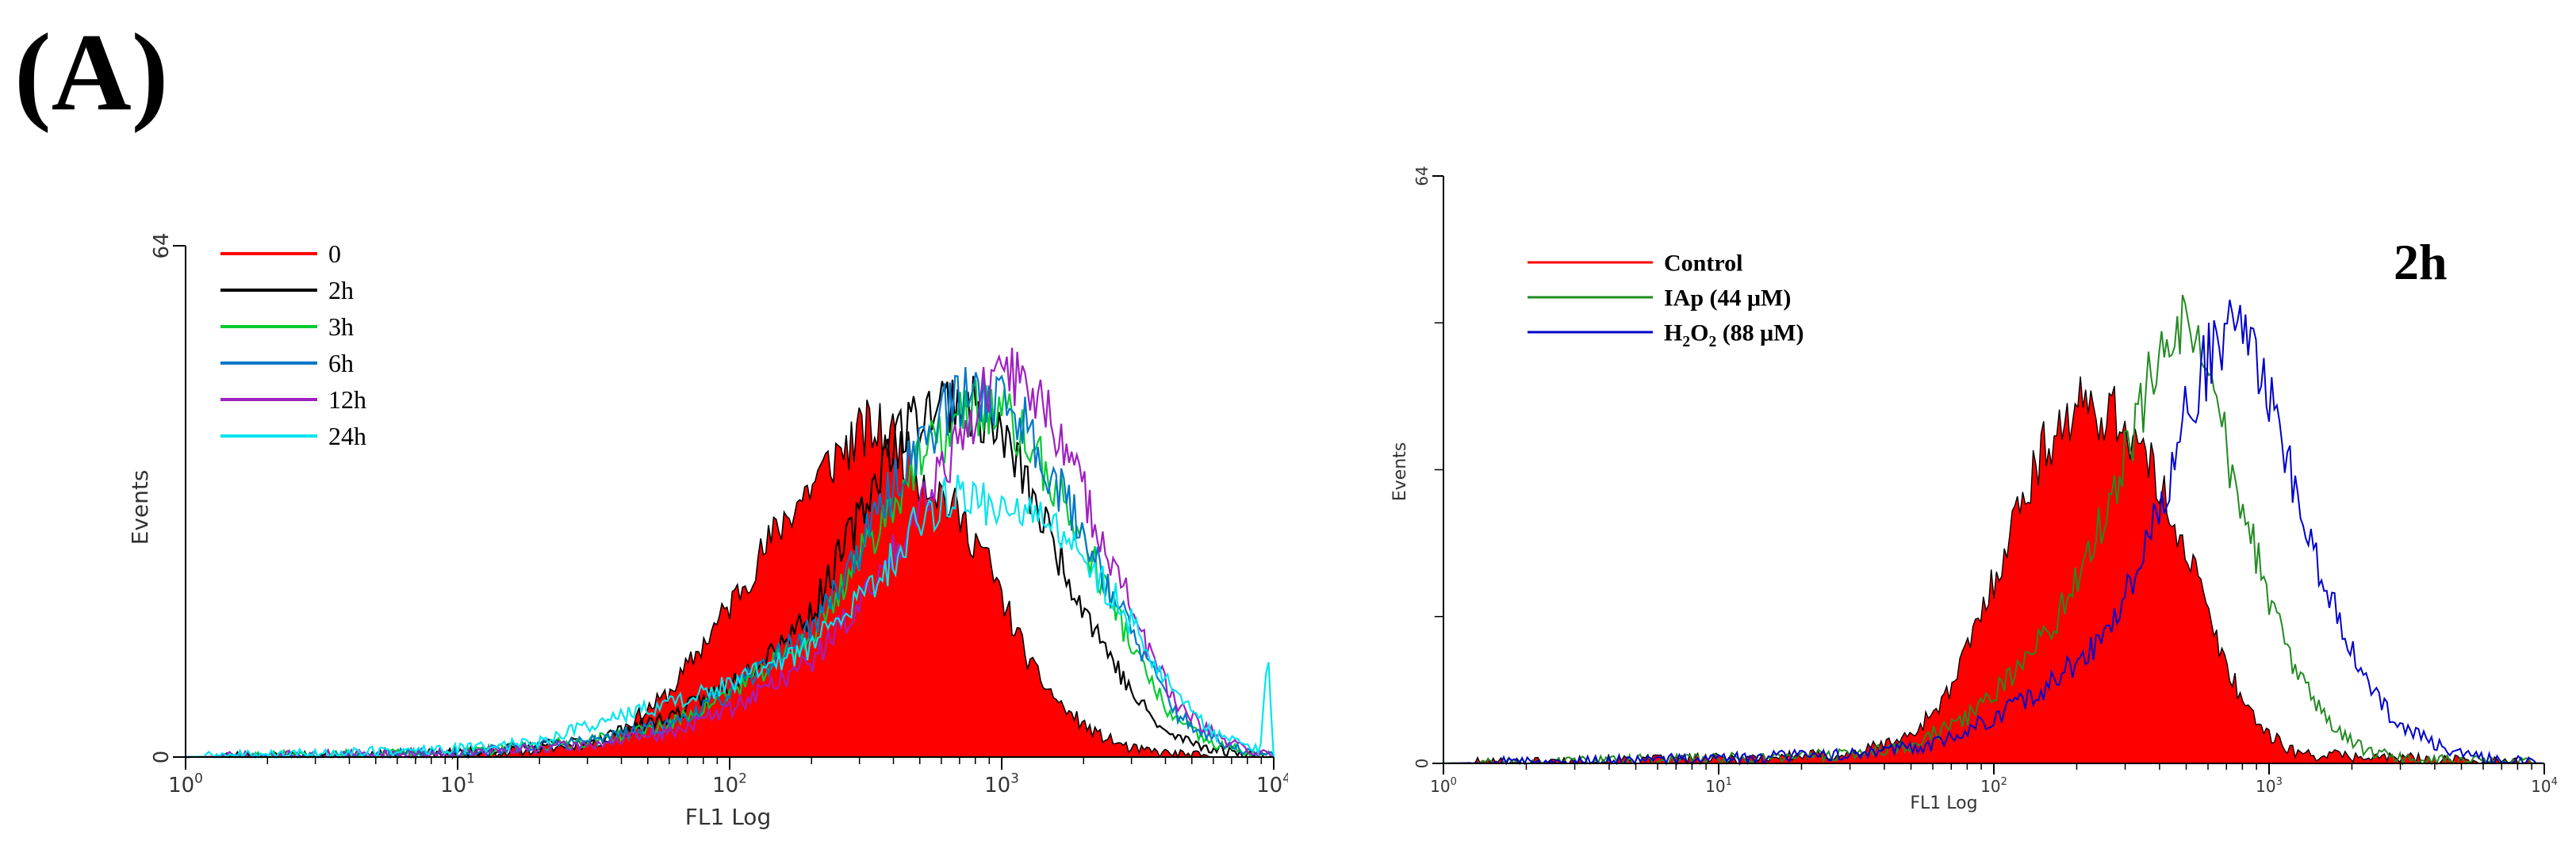 This screenshot has width=2576, height=849. Describe the element at coordinates (1727, 298) in the screenshot. I see `legend-label: IAp (44 μM)` at that location.